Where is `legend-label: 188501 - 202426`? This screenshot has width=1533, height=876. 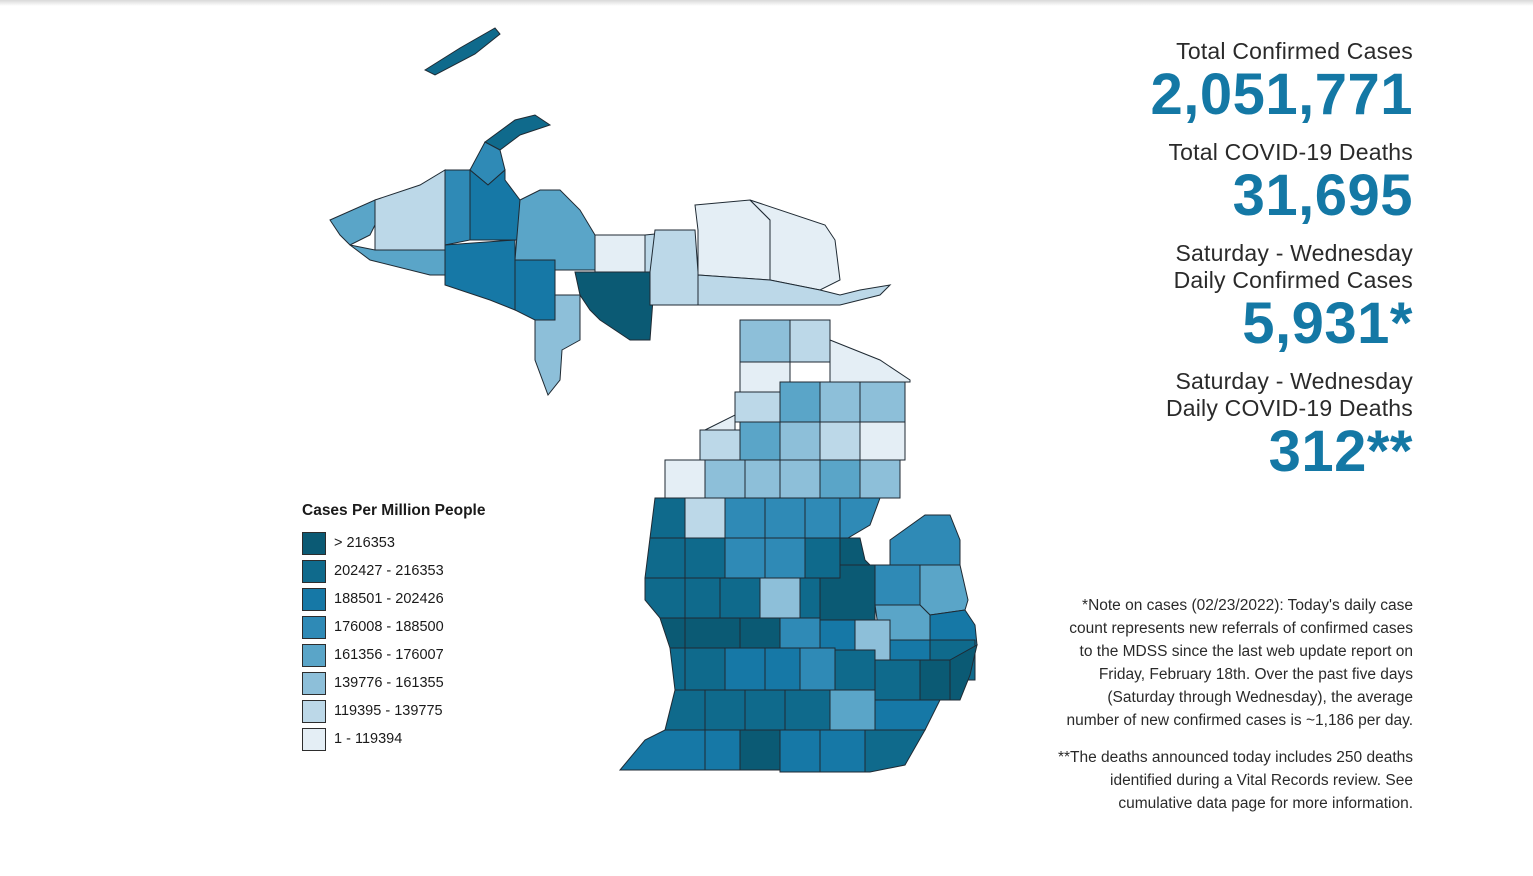
legend-label: 188501 - 202426 is located at coordinates (389, 599).